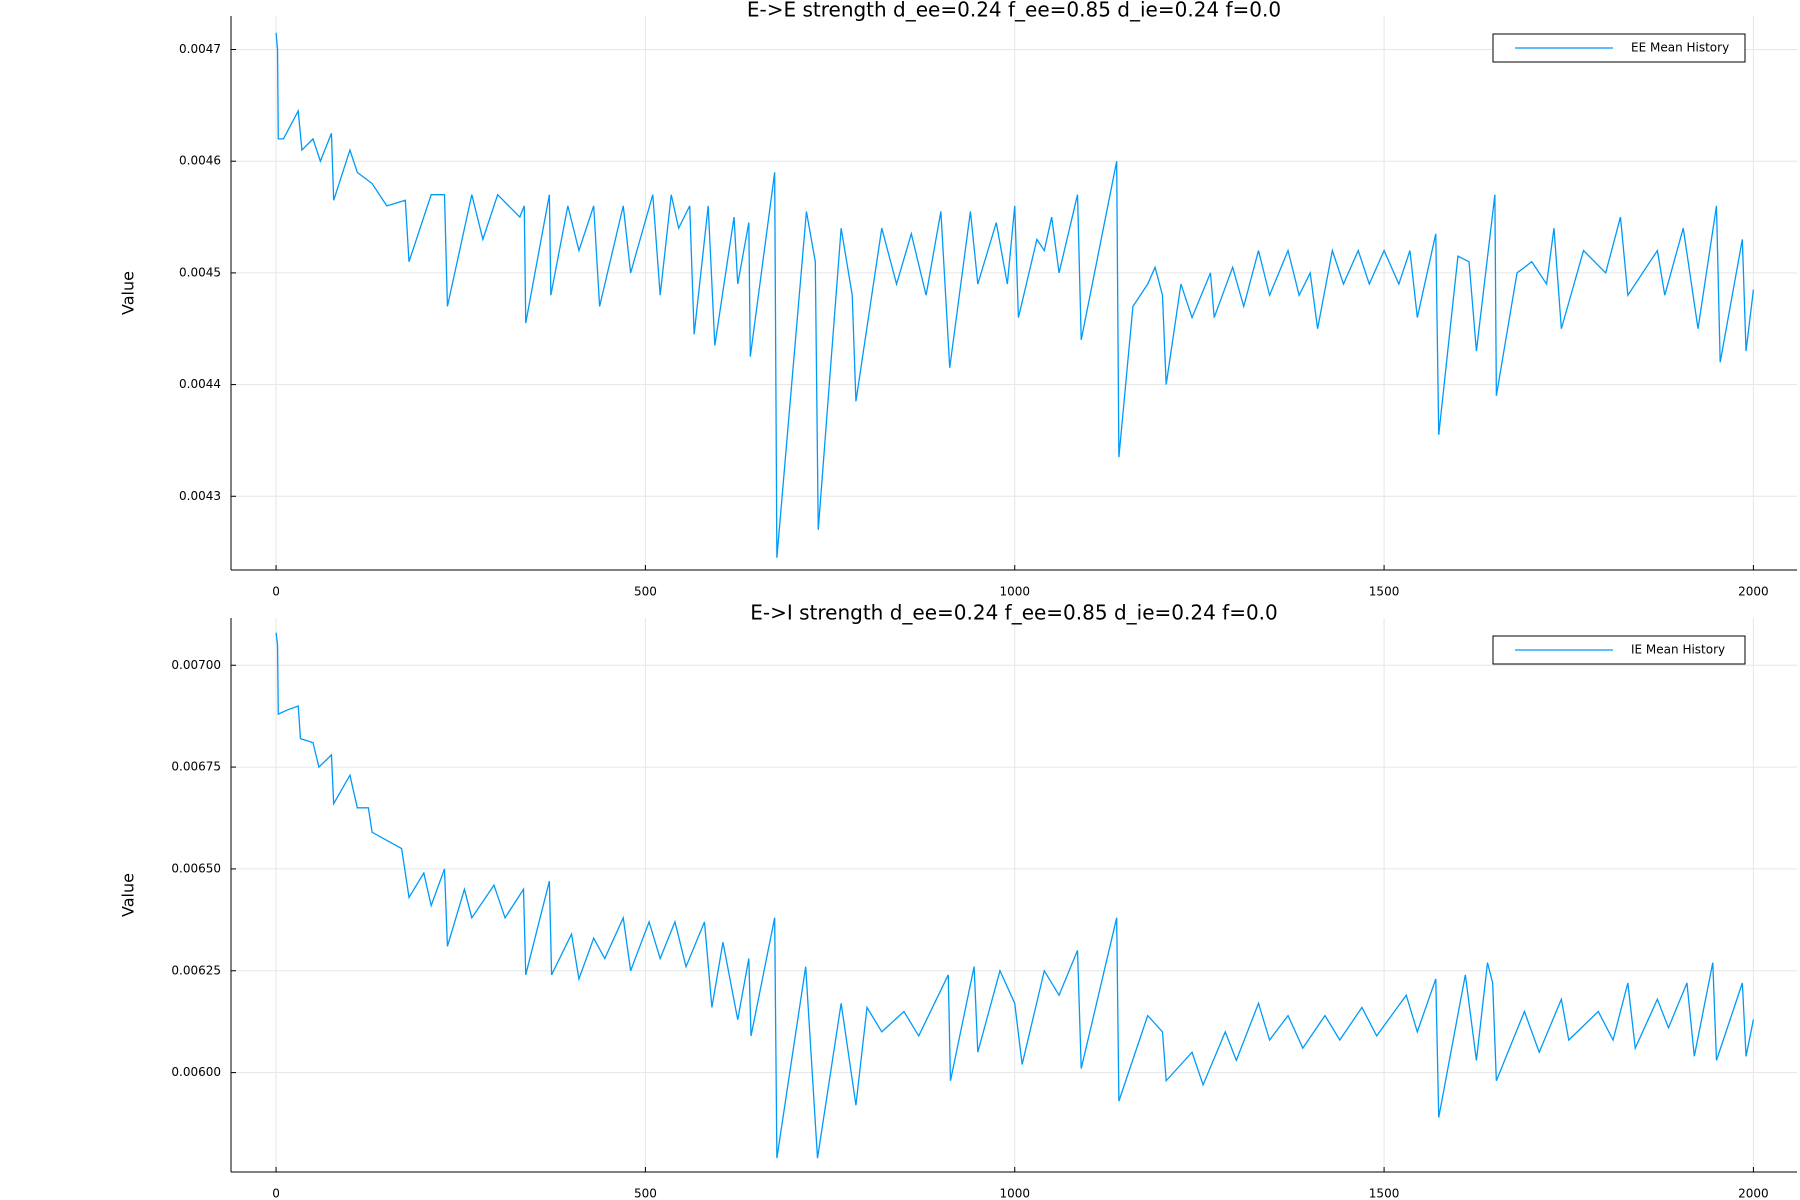  What do you see at coordinates (200, 384) in the screenshot?
I see `y-tick-label: 0.0044` at bounding box center [200, 384].